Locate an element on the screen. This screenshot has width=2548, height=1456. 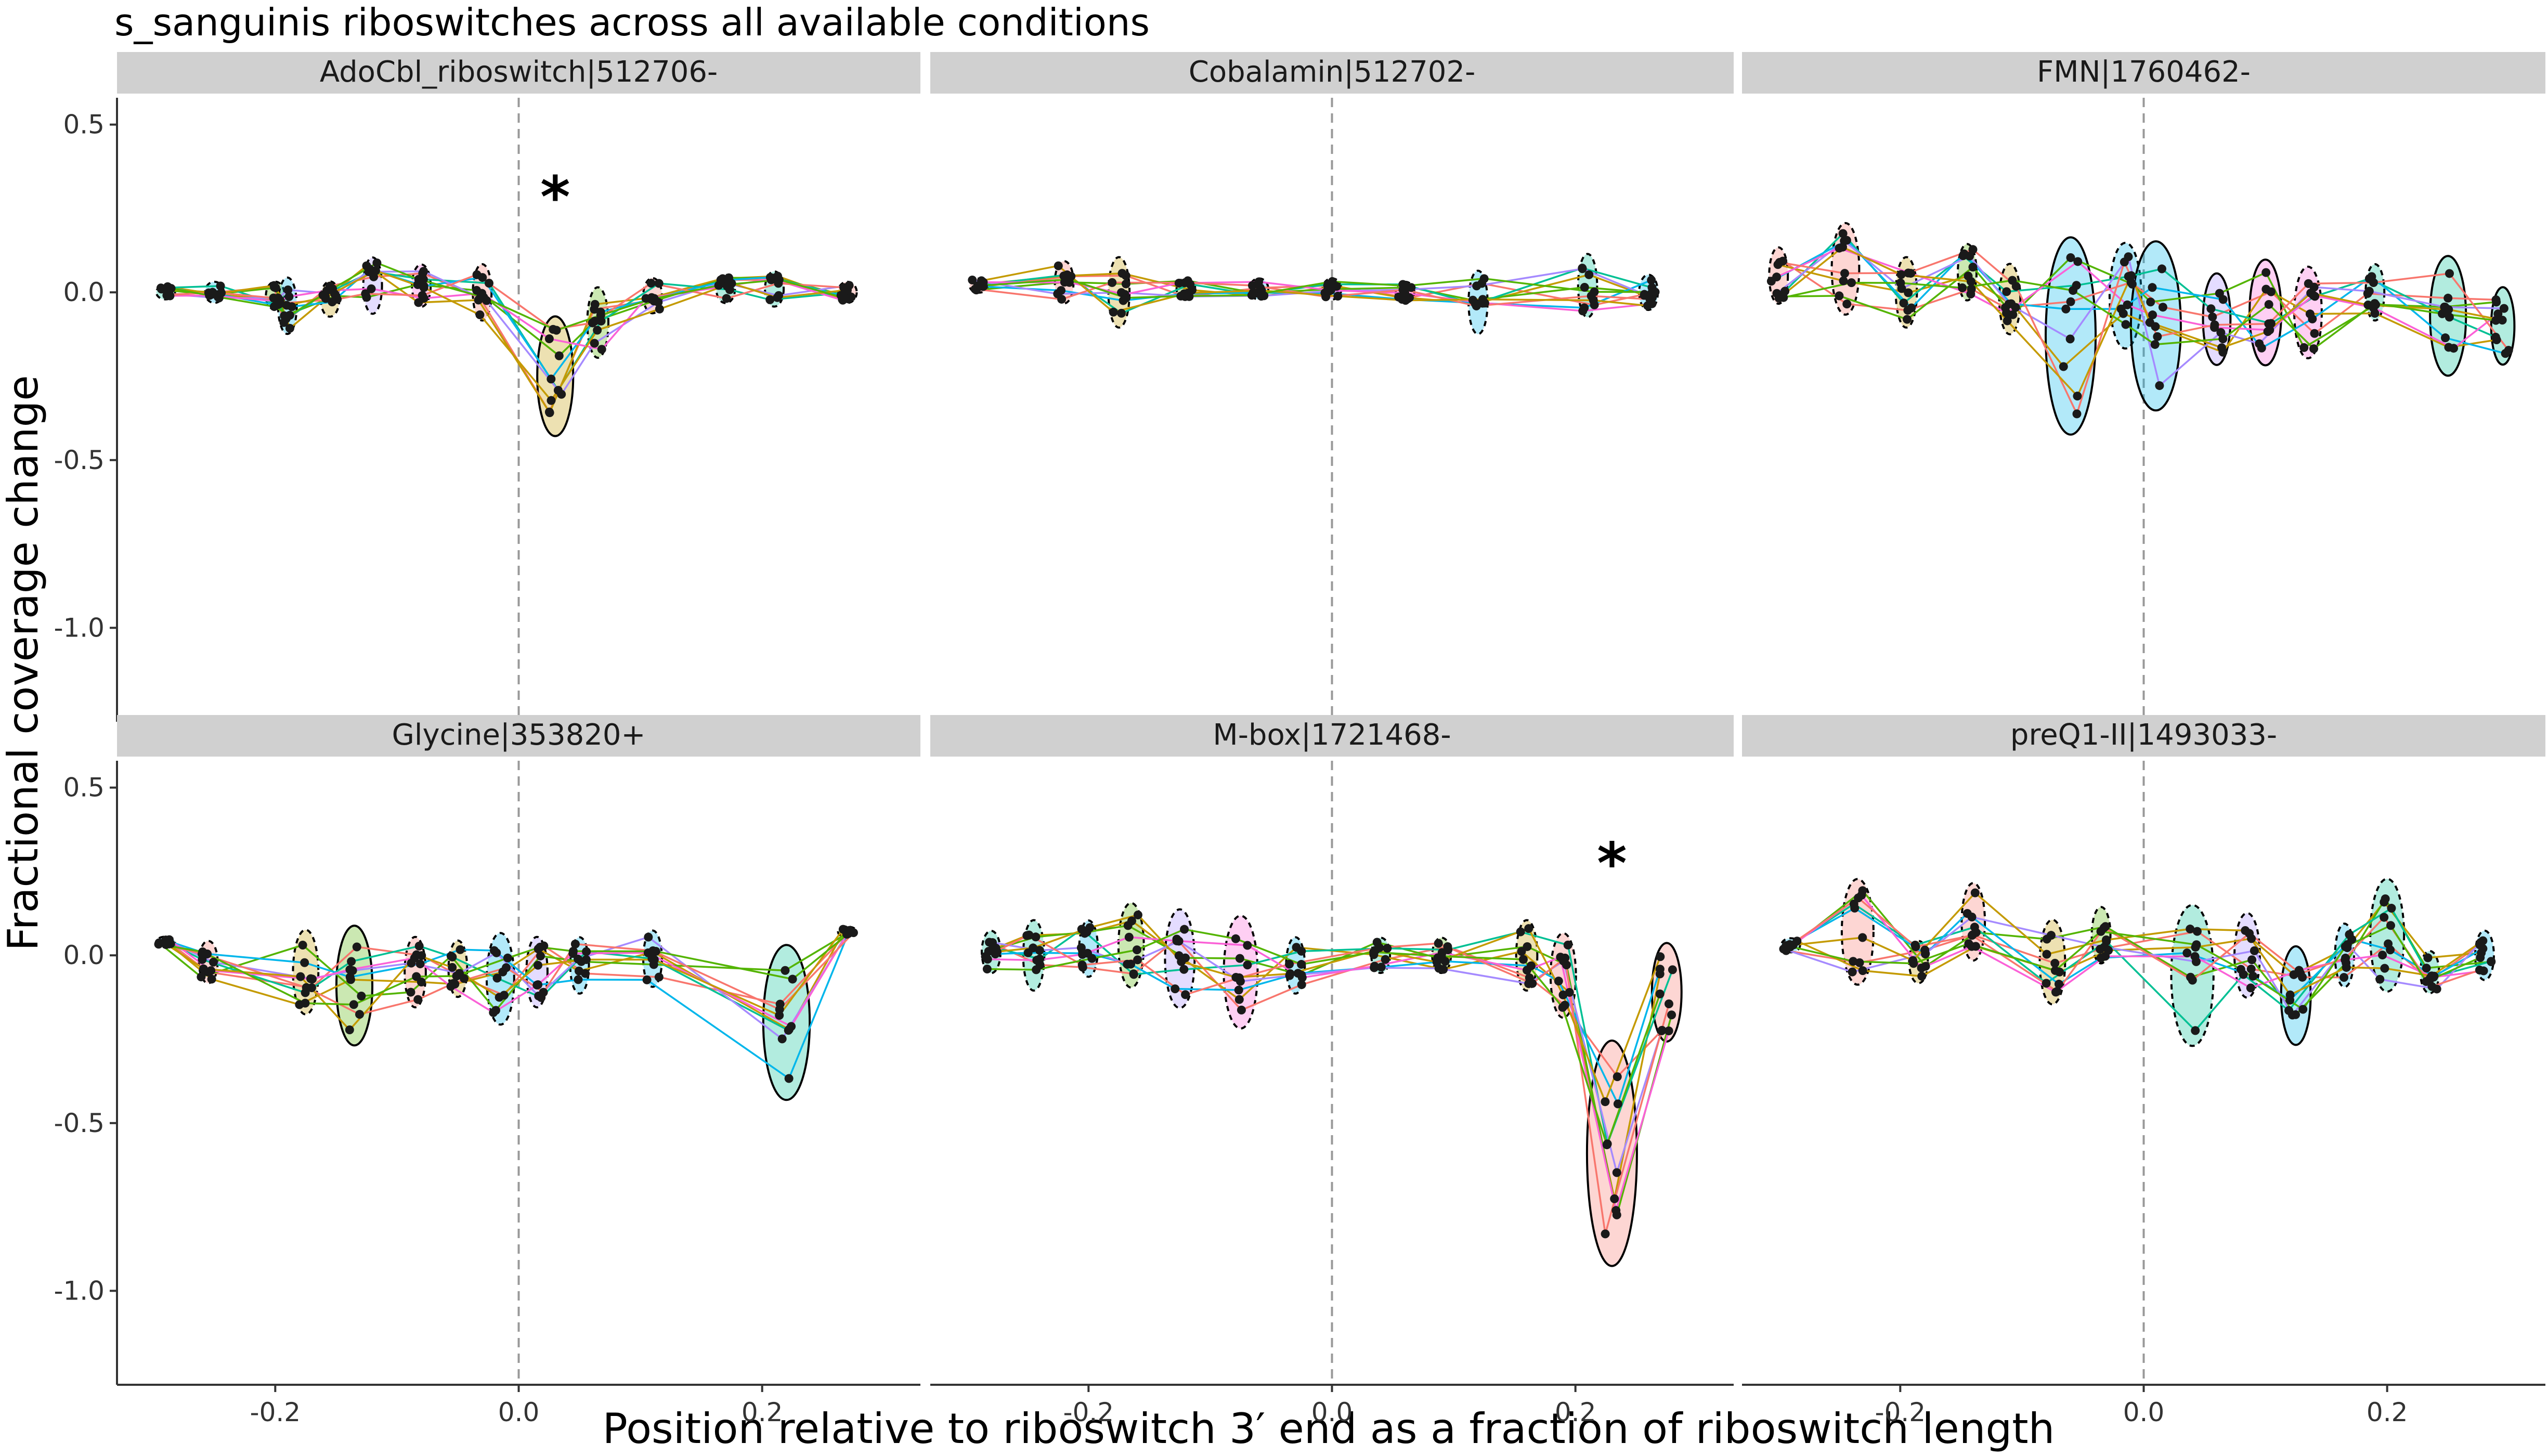
panel-2: Cobalamin|512702- is located at coordinates (1332, 387).